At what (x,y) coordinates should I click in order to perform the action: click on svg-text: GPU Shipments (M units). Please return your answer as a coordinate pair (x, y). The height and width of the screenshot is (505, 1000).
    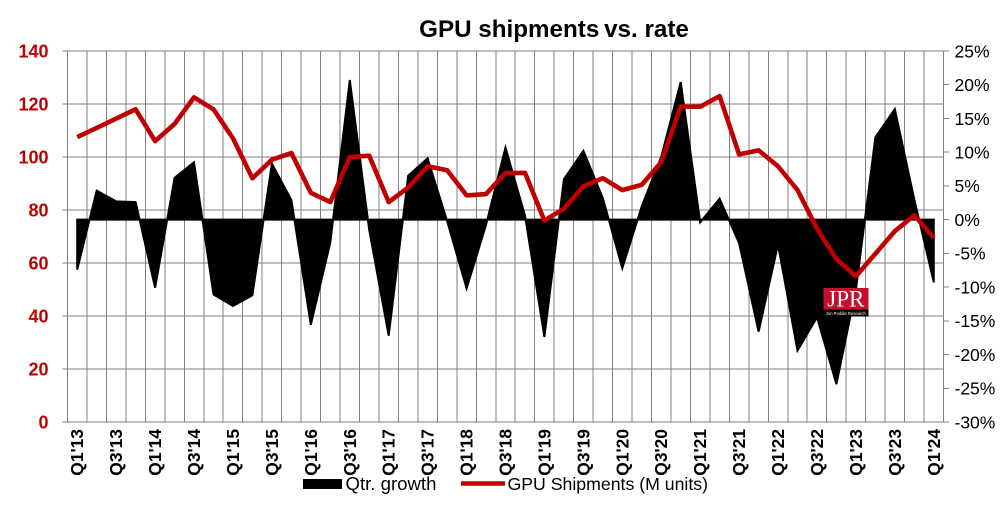
    Looking at the image, I should click on (608, 484).